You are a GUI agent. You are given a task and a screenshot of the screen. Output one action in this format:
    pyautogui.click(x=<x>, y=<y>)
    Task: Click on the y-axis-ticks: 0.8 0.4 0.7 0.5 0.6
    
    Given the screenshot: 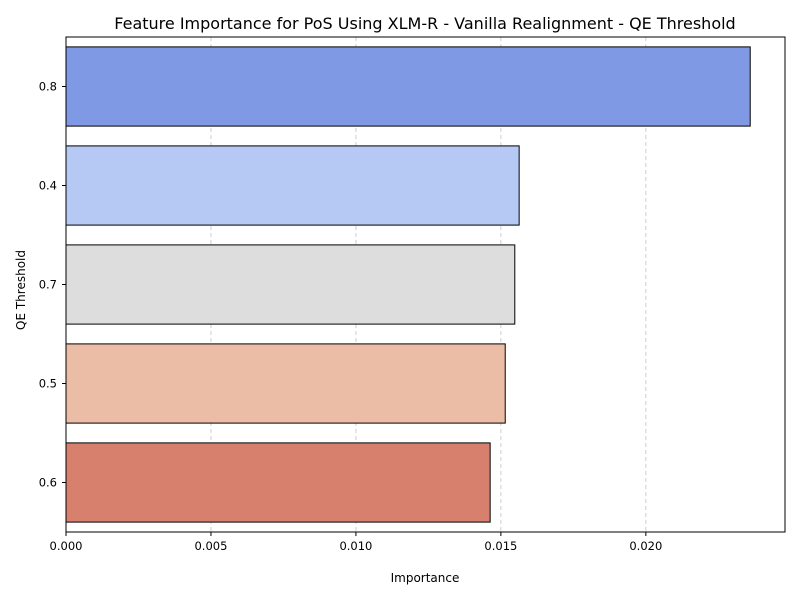 What is the action you would take?
    pyautogui.click(x=52, y=285)
    